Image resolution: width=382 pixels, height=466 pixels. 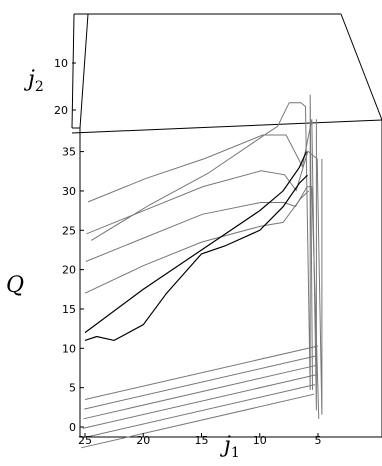 I want to click on y-tick-label: 20, so click(x=61, y=110).